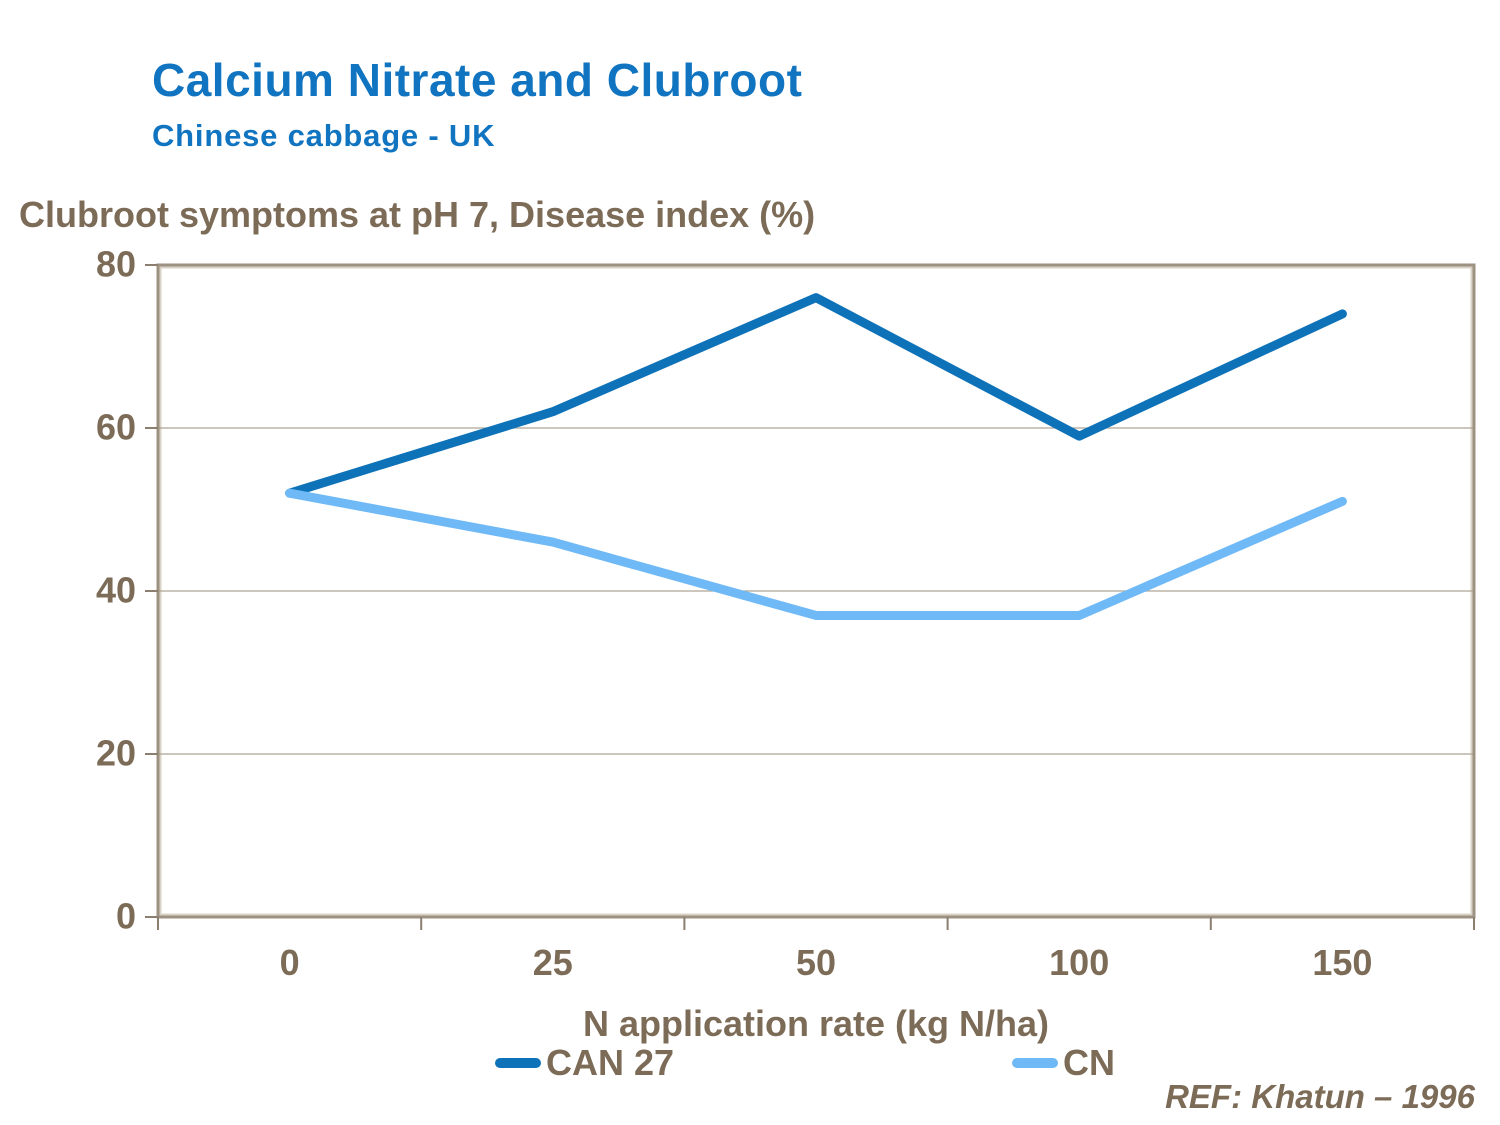 This screenshot has height=1125, width=1500. I want to click on y-tick-label: 20, so click(115, 753).